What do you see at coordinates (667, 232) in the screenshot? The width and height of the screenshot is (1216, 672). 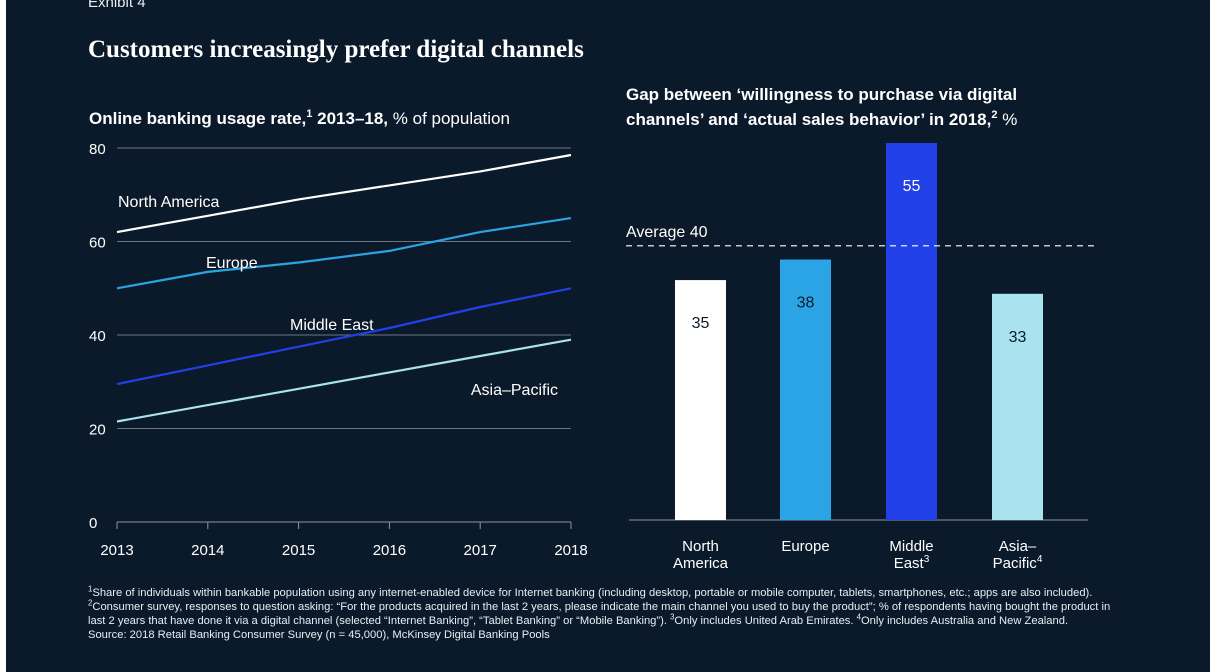 I see `average-label: Average 40` at bounding box center [667, 232].